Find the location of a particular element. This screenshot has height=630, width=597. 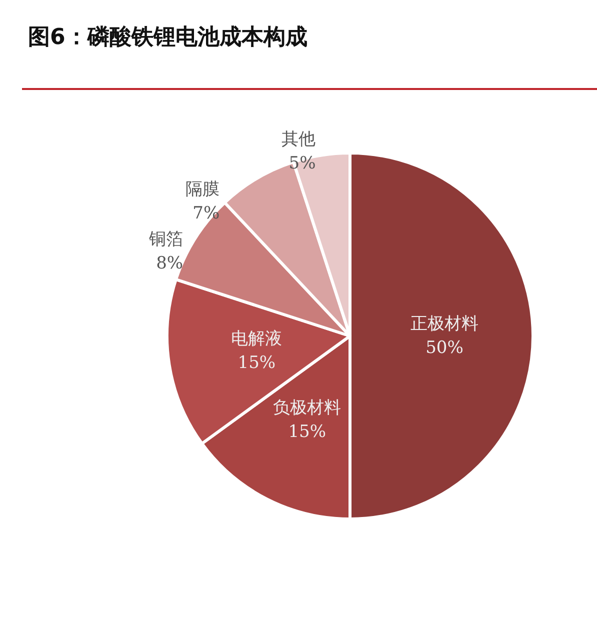

slice-label: 负极材料 is located at coordinates (307, 408).